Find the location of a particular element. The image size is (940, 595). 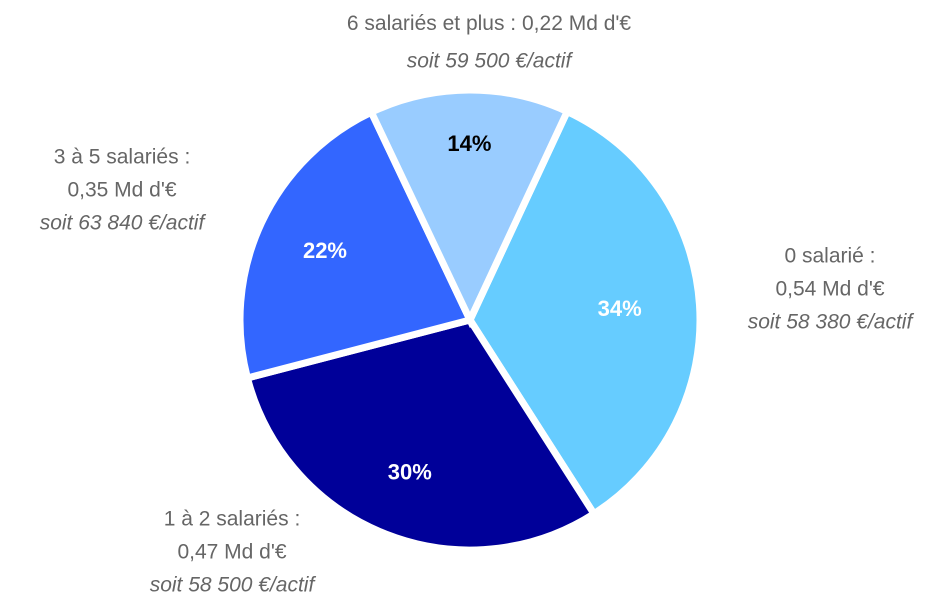

per-active-label: soit 63 840 €/actif is located at coordinates (123, 223).